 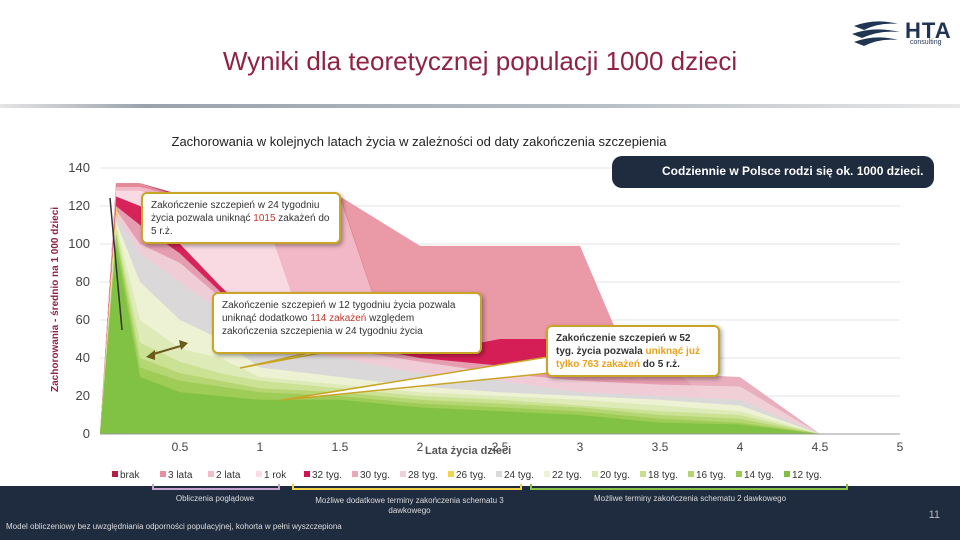 I want to click on legend-item: brak, so click(x=125, y=475).